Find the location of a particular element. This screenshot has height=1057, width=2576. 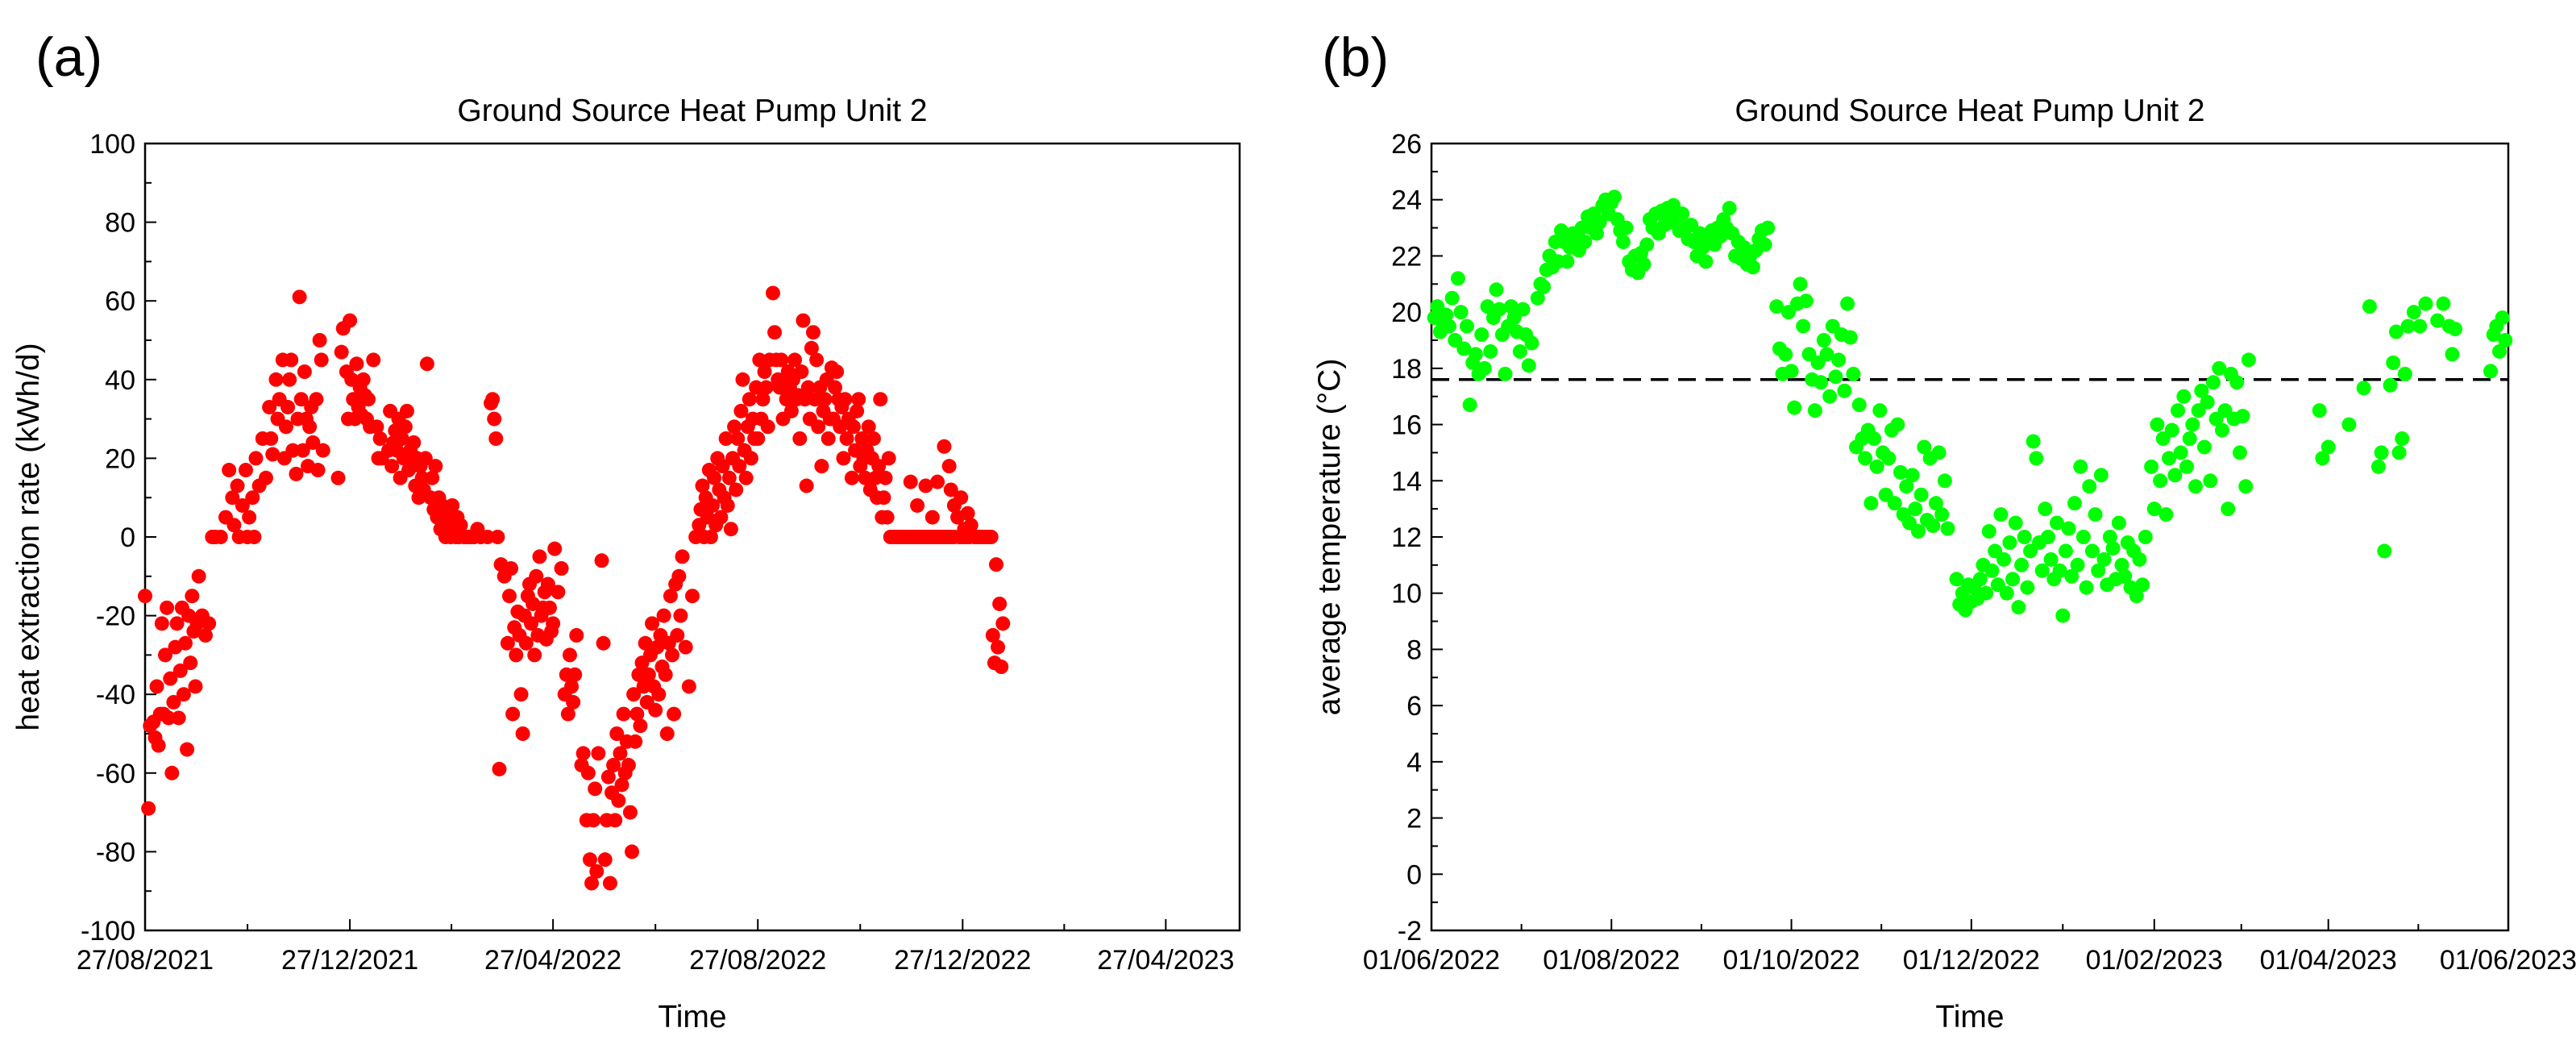

chart-b-xlabel: Time is located at coordinates (1969, 1017).